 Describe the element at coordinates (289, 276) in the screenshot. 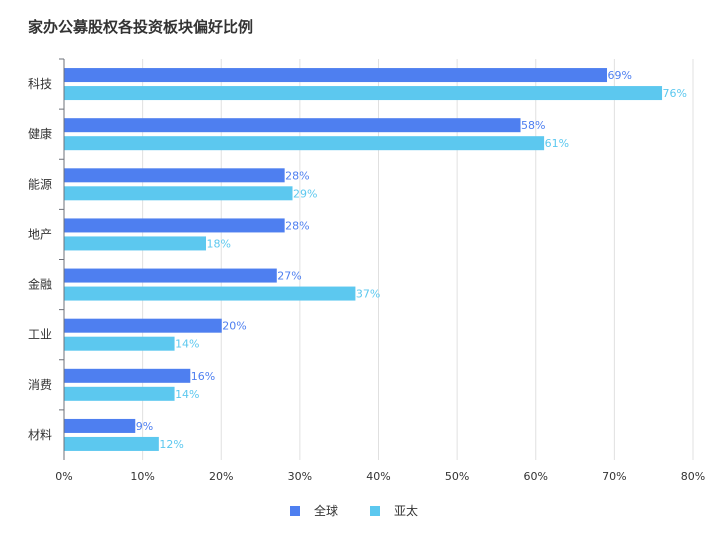

I see `data-label: 27%` at that location.